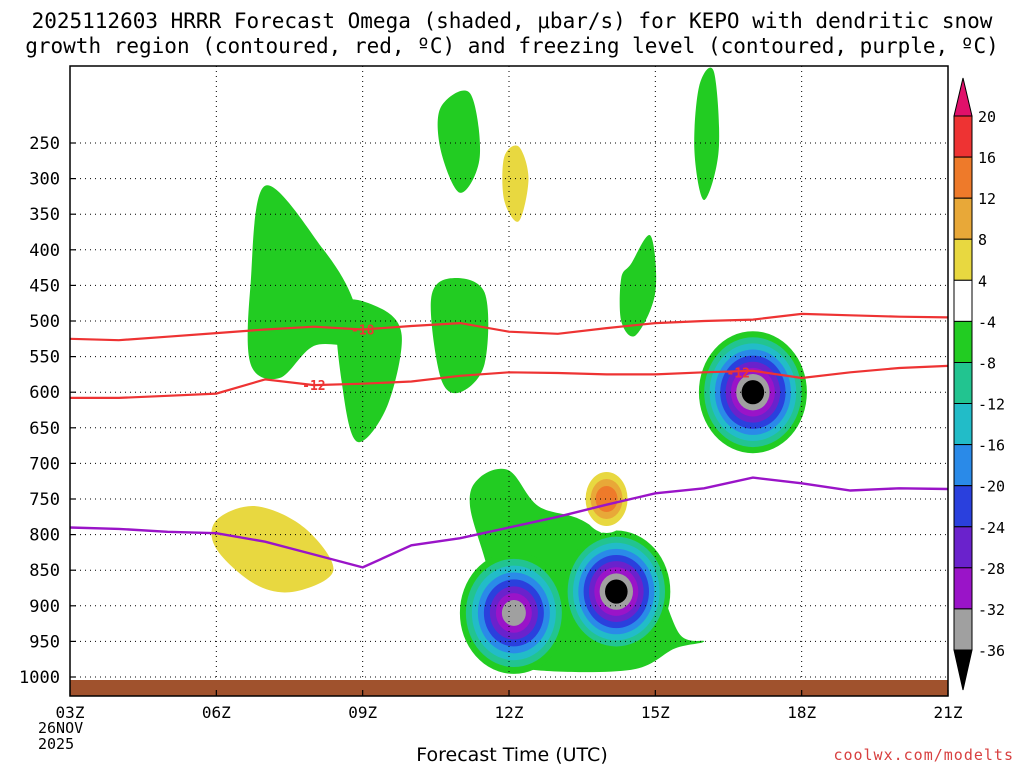  What do you see at coordinates (982, 281) in the screenshot?
I see `colorbar-label: 4` at bounding box center [982, 281].